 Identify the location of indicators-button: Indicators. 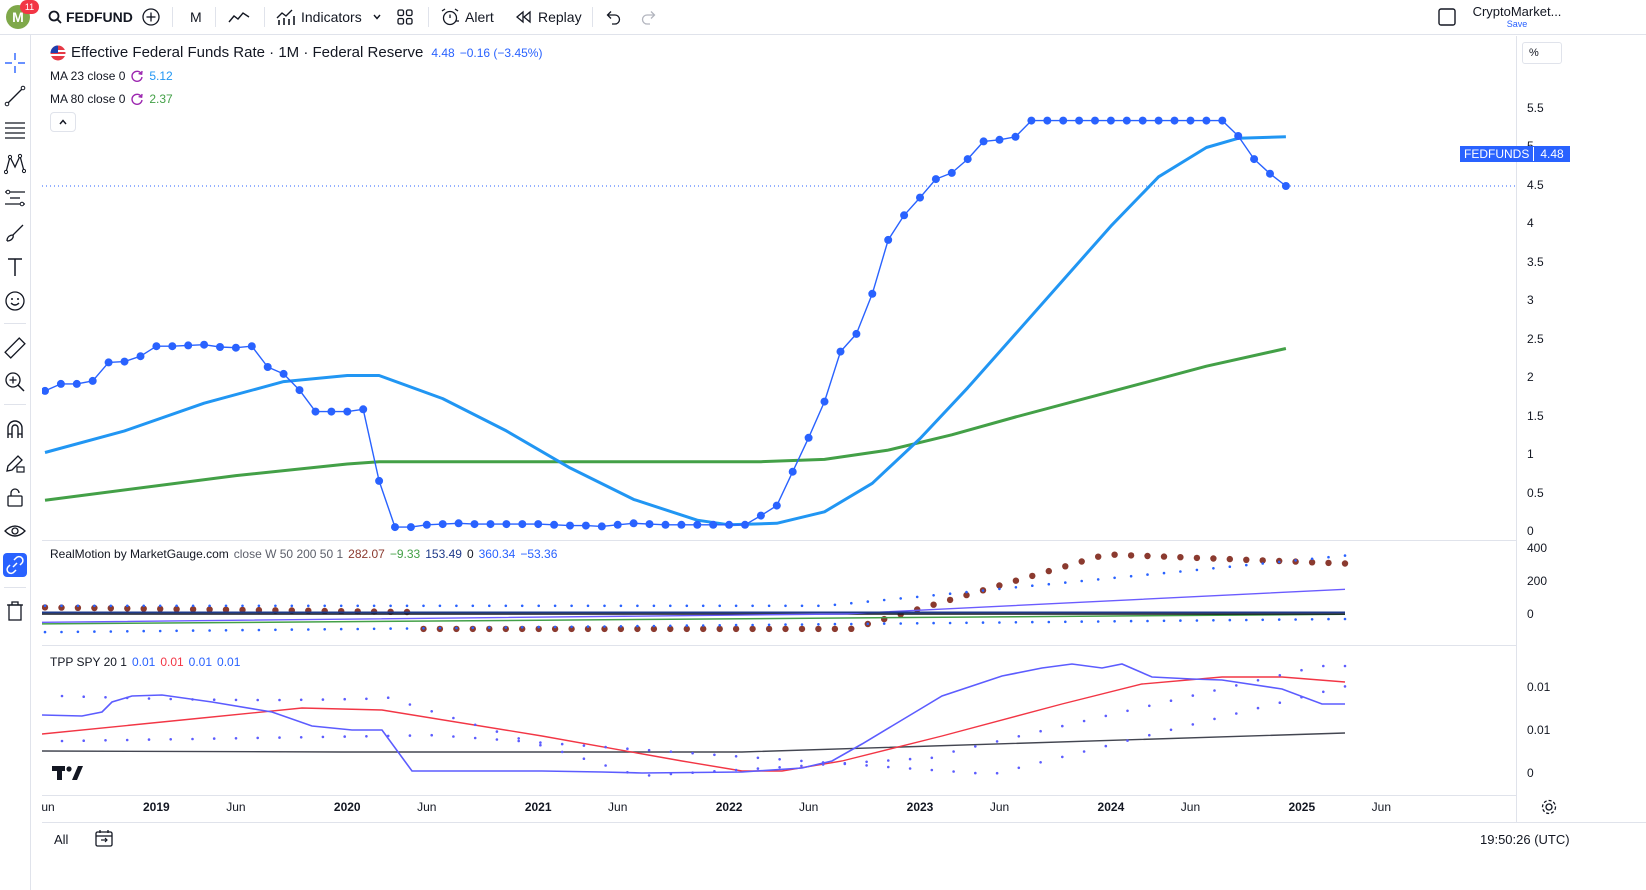
(319, 17).